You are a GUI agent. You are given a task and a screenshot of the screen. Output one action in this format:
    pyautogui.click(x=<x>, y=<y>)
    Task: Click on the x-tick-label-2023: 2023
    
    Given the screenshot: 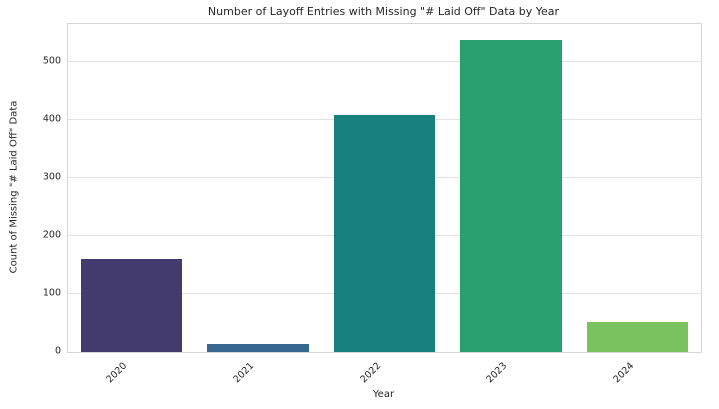 What is the action you would take?
    pyautogui.click(x=497, y=373)
    